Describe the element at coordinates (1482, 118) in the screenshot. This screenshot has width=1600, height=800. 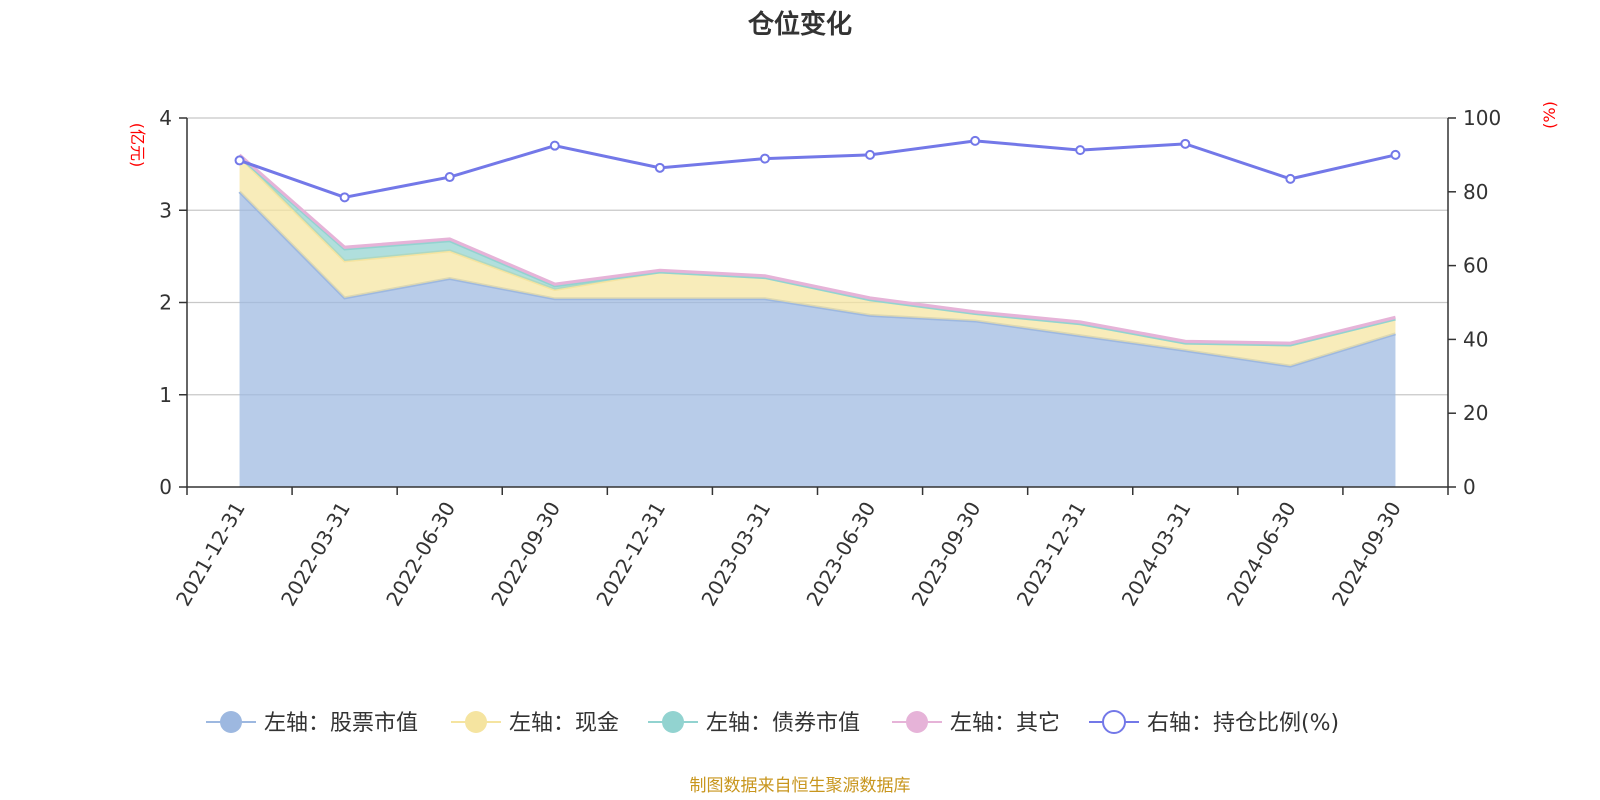
I see `right-axis-tick-label: 100` at that location.